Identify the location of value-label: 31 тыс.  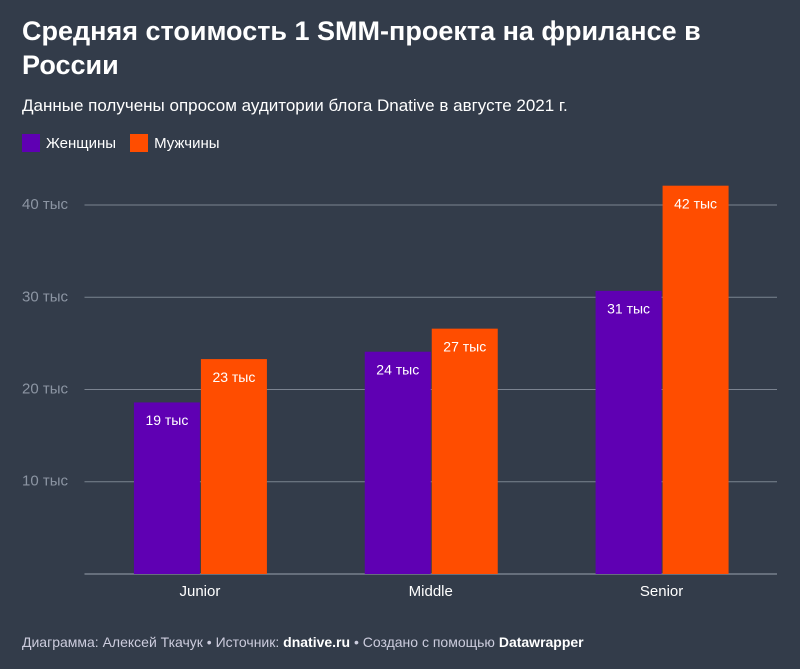
(628, 309).